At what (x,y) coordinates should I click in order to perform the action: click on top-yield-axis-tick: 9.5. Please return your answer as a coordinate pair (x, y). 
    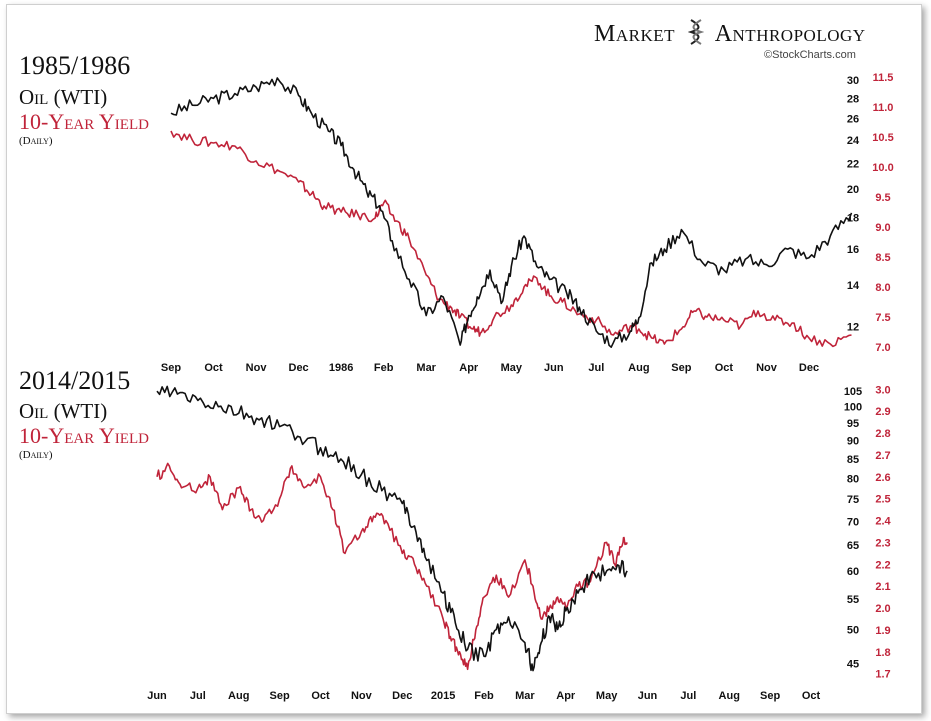
    Looking at the image, I should click on (882, 198).